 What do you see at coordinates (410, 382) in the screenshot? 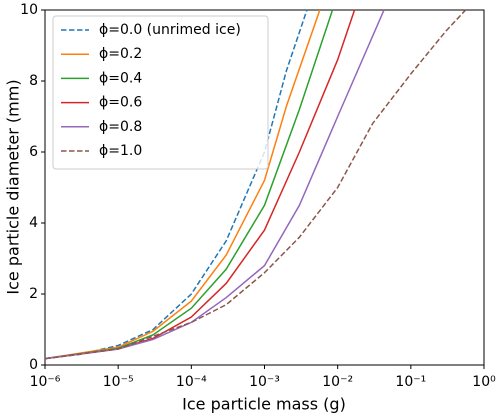
I see `x-tick-label: 10⁻¹` at bounding box center [410, 382].